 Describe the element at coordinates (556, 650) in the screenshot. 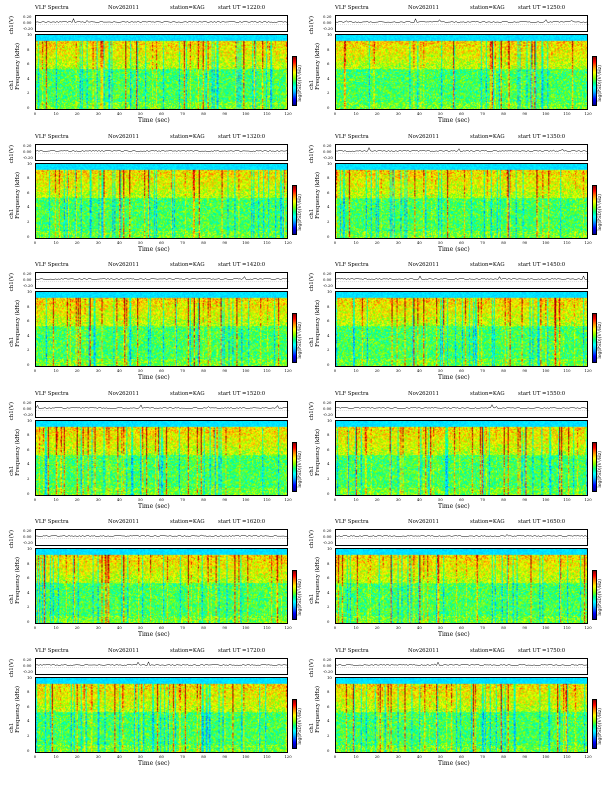

I see `start-ut: 1750:0` at that location.